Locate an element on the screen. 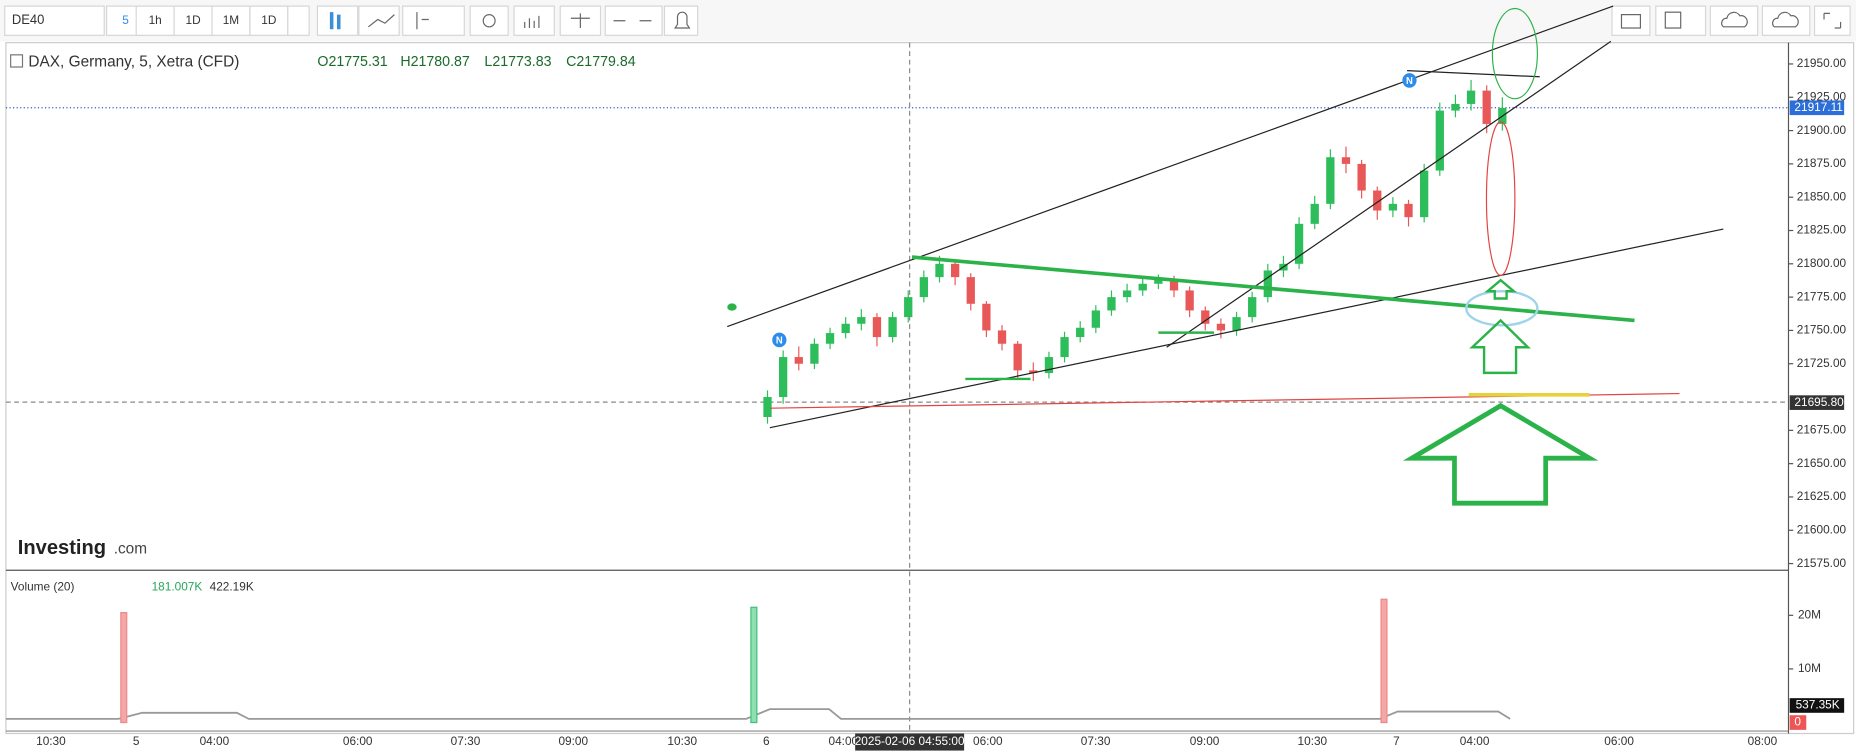  y-tick-label: 21900.00 is located at coordinates (1822, 130).